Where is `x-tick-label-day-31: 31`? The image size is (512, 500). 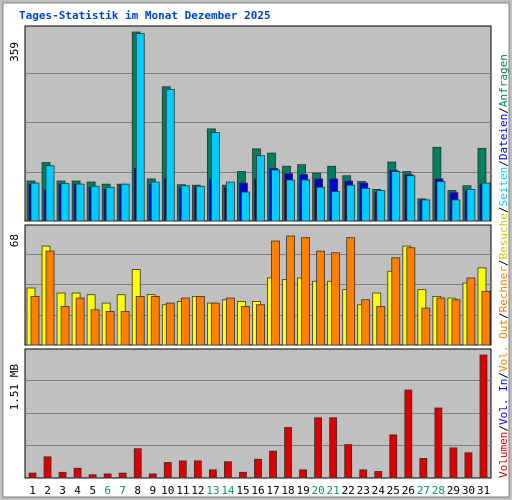 x-tick-label-day-31: 31 is located at coordinates (483, 490).